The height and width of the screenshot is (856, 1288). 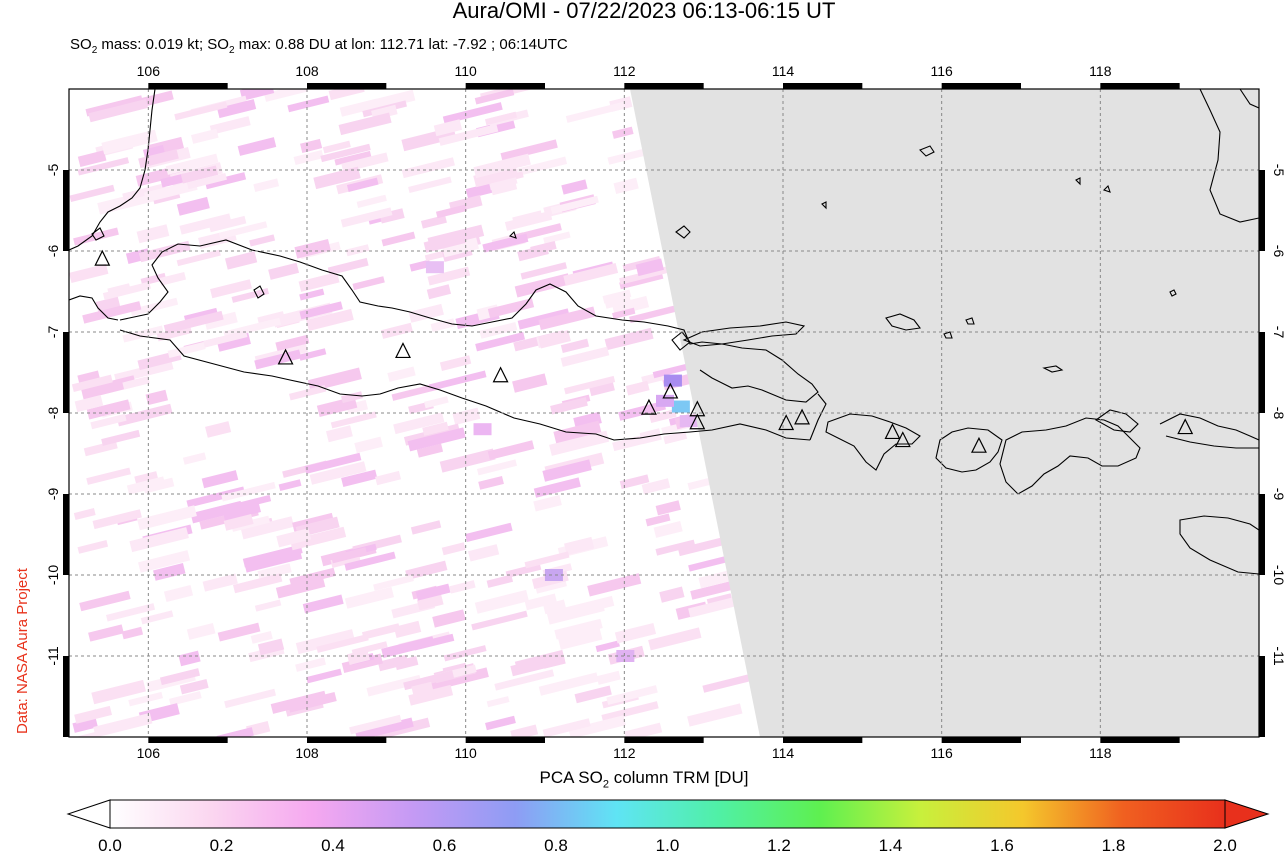 I want to click on colorbar-tick-label: 0.6, so click(x=444, y=845).